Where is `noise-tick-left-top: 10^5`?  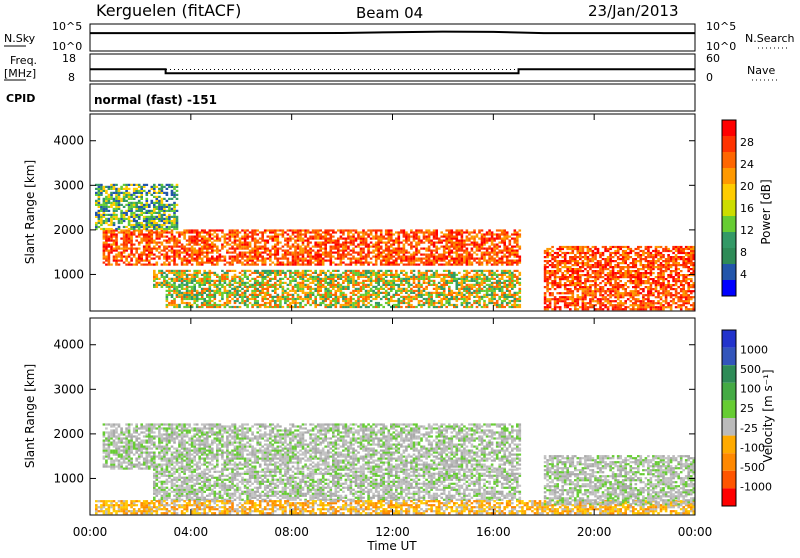 noise-tick-left-top: 10^5 is located at coordinates (67, 26).